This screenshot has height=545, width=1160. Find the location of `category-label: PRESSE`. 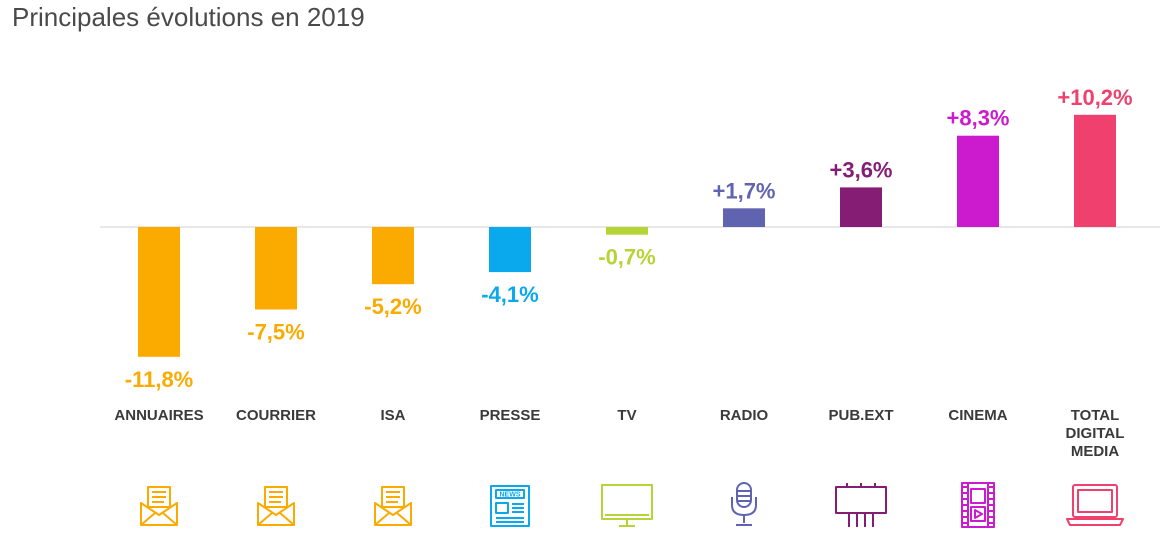

category-label: PRESSE is located at coordinates (510, 415).